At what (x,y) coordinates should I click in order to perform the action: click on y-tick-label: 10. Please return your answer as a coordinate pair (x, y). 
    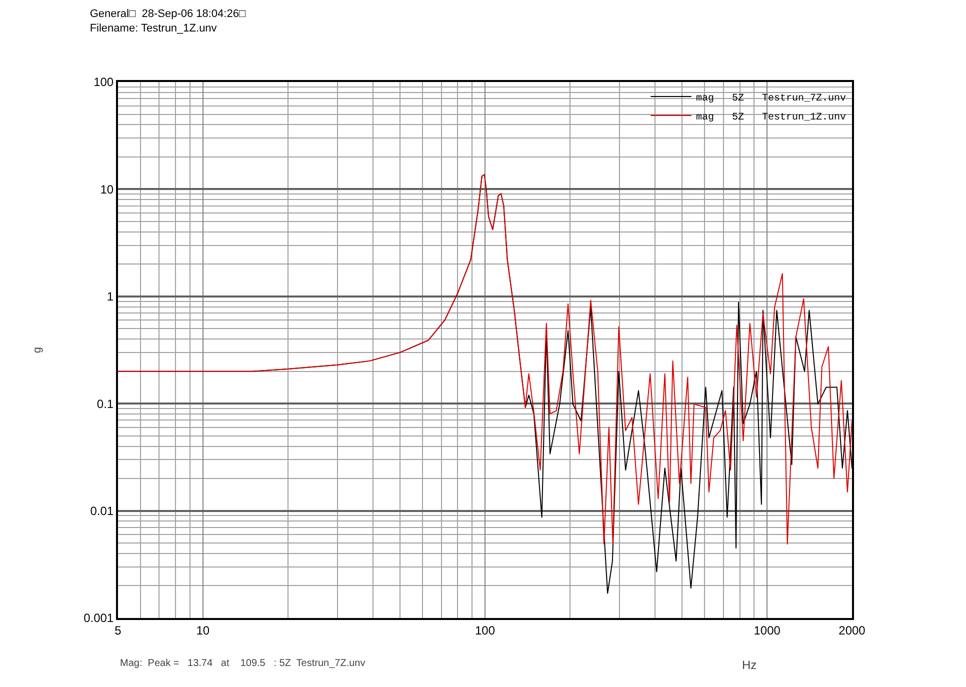
    Looking at the image, I should click on (107, 189).